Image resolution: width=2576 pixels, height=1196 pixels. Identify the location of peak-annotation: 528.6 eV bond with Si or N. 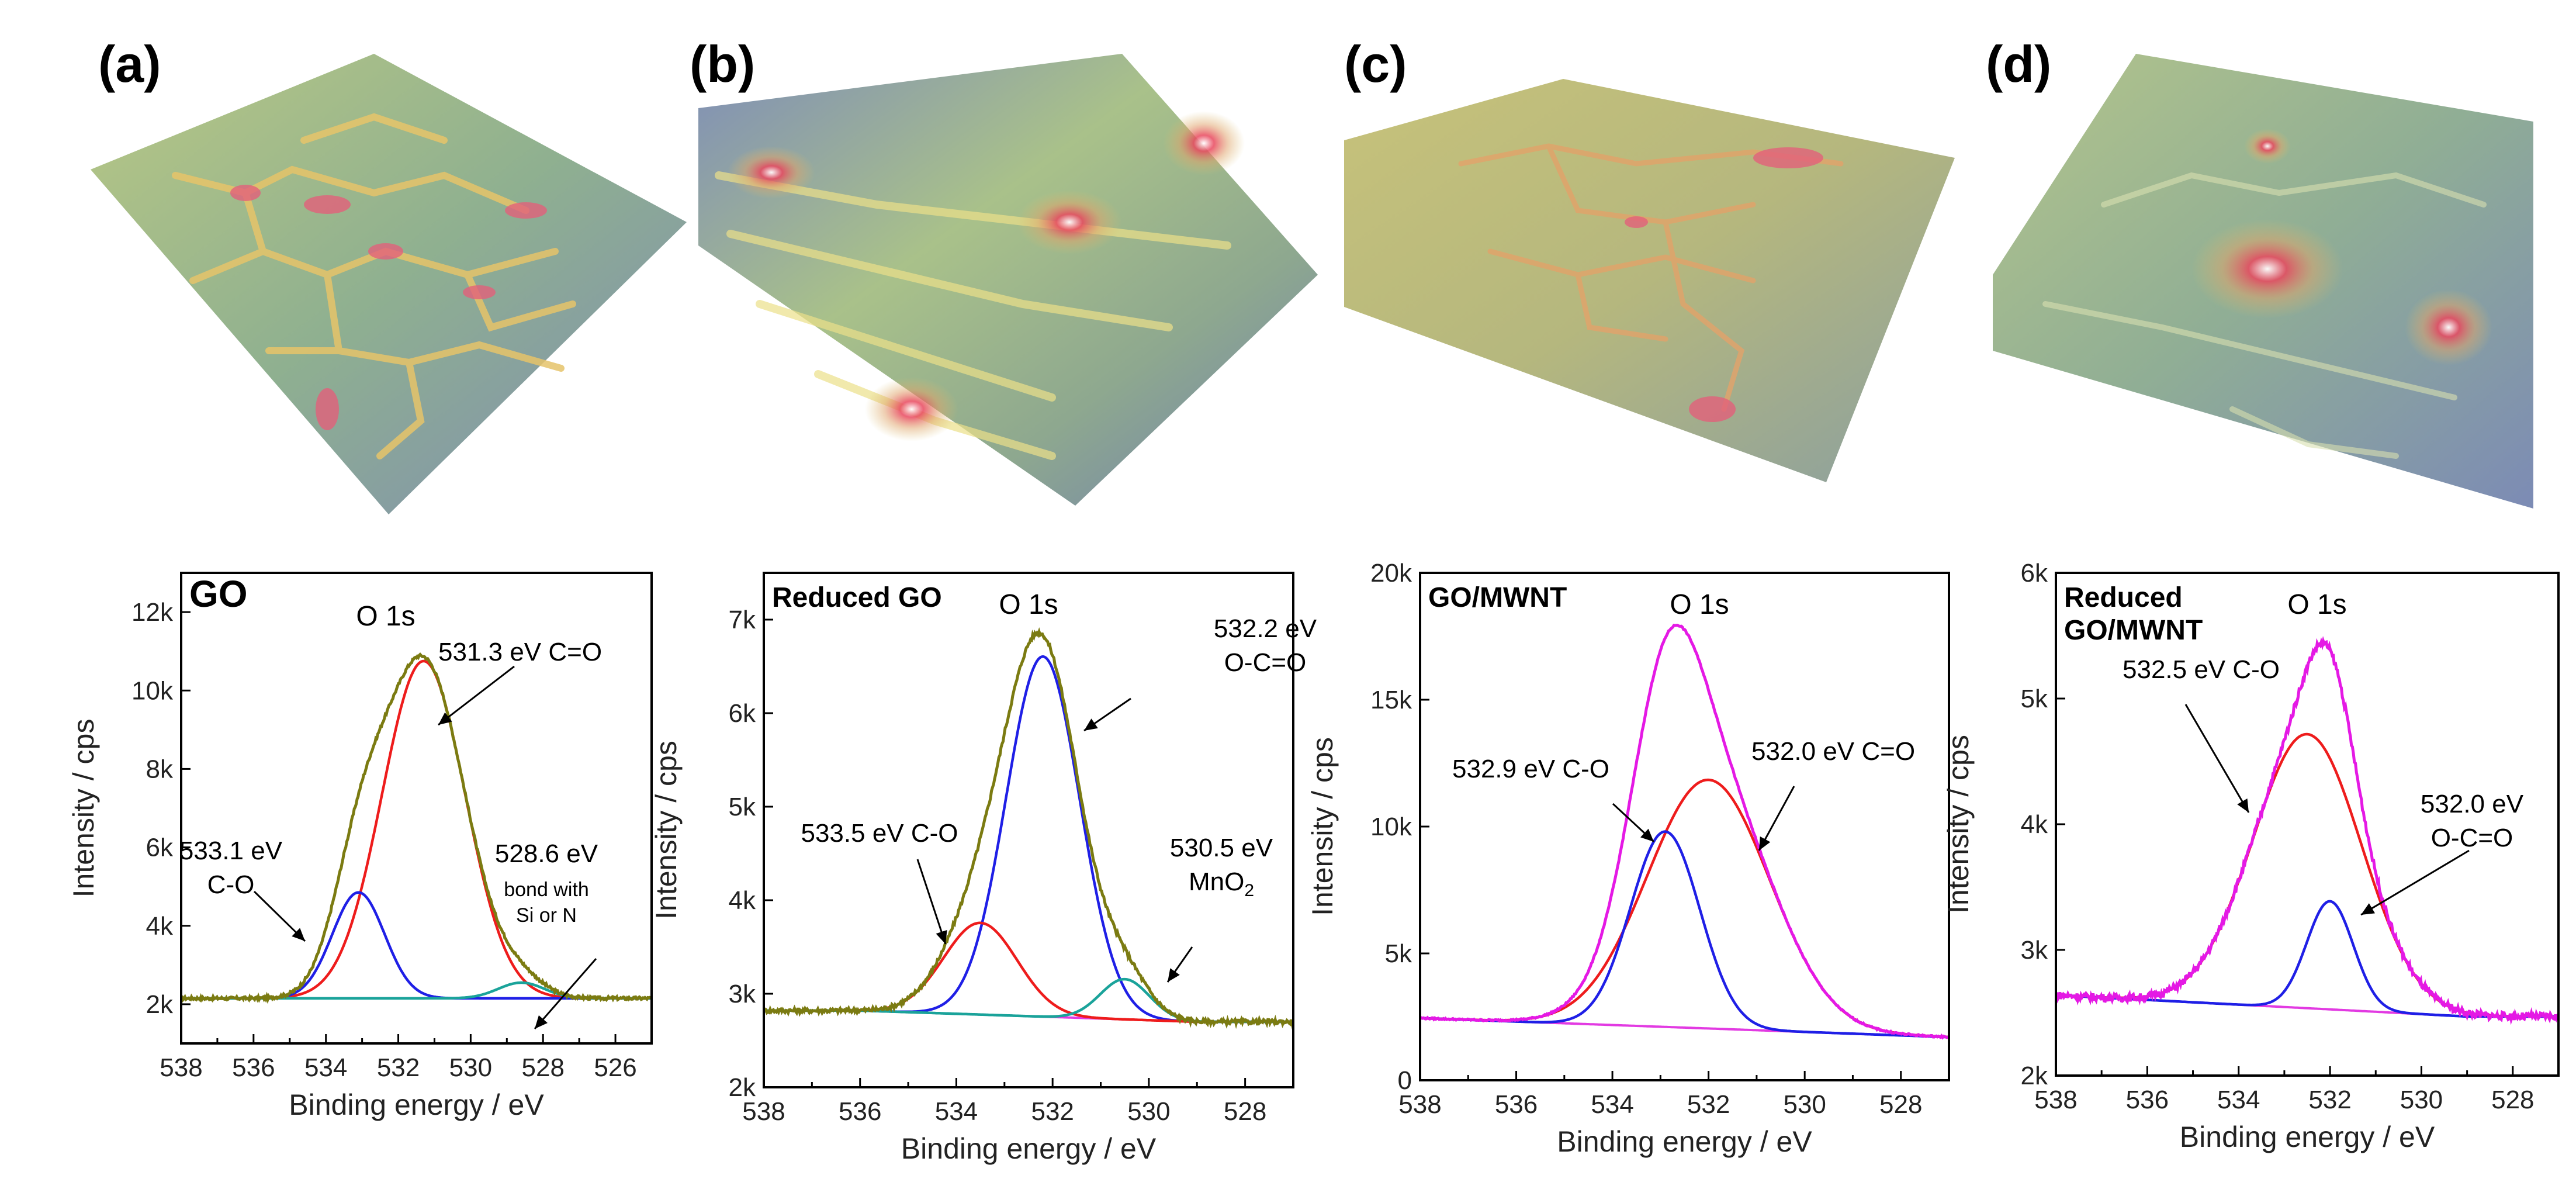
(547, 934).